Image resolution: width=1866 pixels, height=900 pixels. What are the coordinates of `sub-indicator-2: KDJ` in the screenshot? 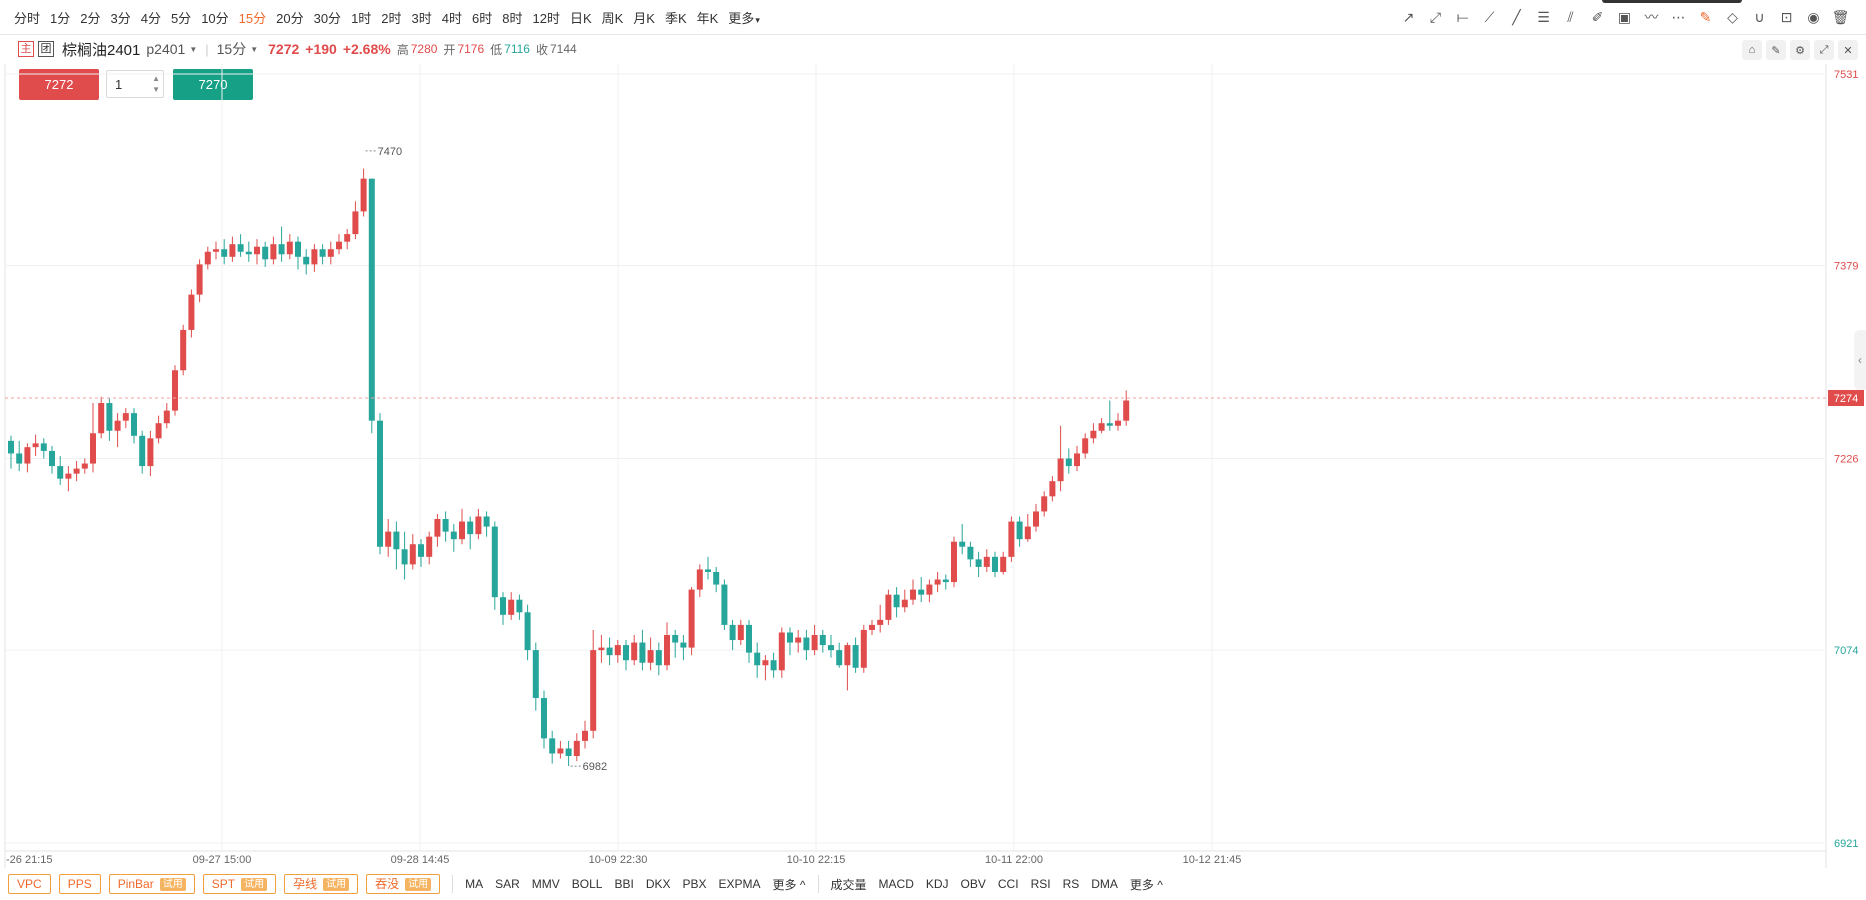 It's located at (937, 884).